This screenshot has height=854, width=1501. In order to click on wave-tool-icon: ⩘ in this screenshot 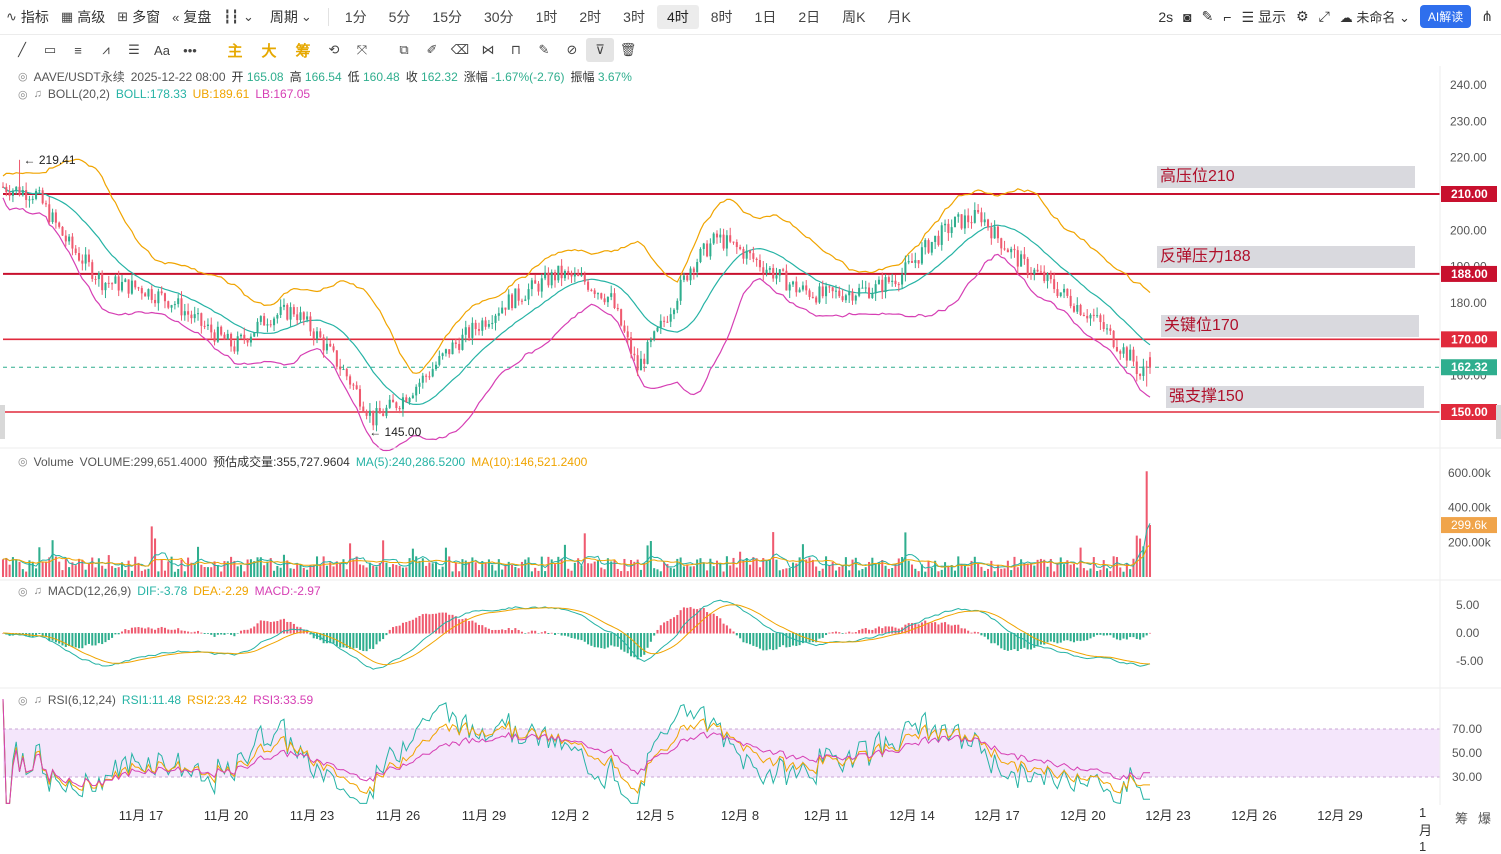, I will do `click(106, 49)`.